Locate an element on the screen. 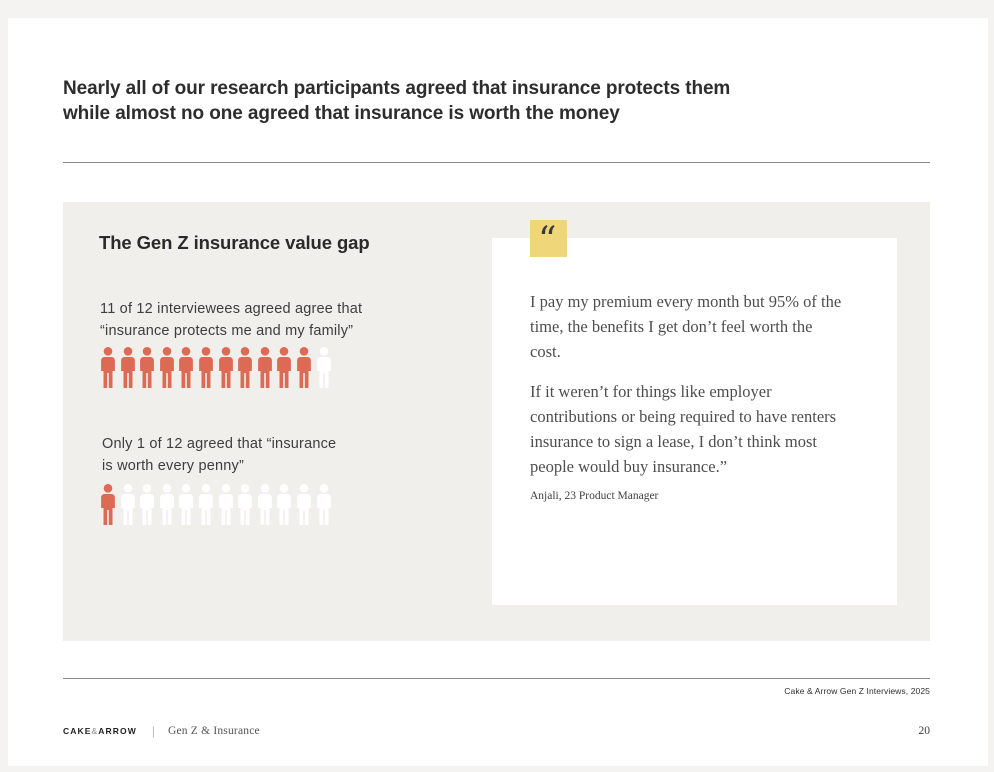 This screenshot has width=994, height=772. stat-line: “insurance protects me and my family” is located at coordinates (227, 331).